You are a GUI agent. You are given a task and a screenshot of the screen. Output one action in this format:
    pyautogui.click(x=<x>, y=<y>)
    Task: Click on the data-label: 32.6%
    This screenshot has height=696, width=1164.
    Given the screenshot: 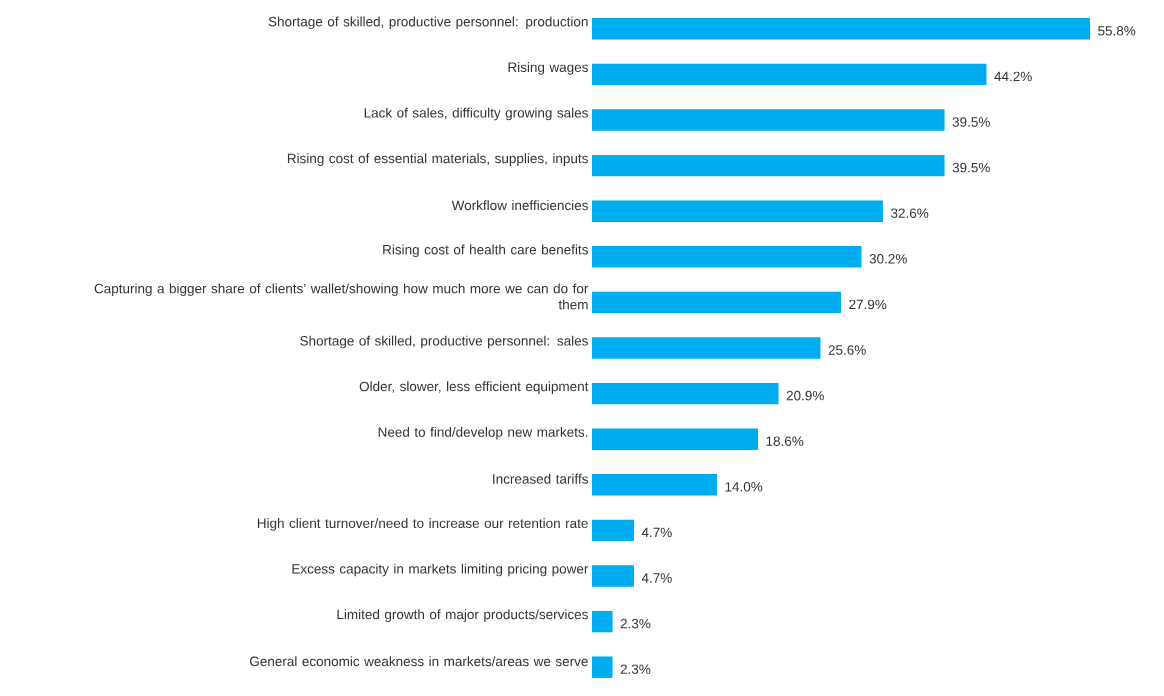 What is the action you would take?
    pyautogui.click(x=910, y=213)
    